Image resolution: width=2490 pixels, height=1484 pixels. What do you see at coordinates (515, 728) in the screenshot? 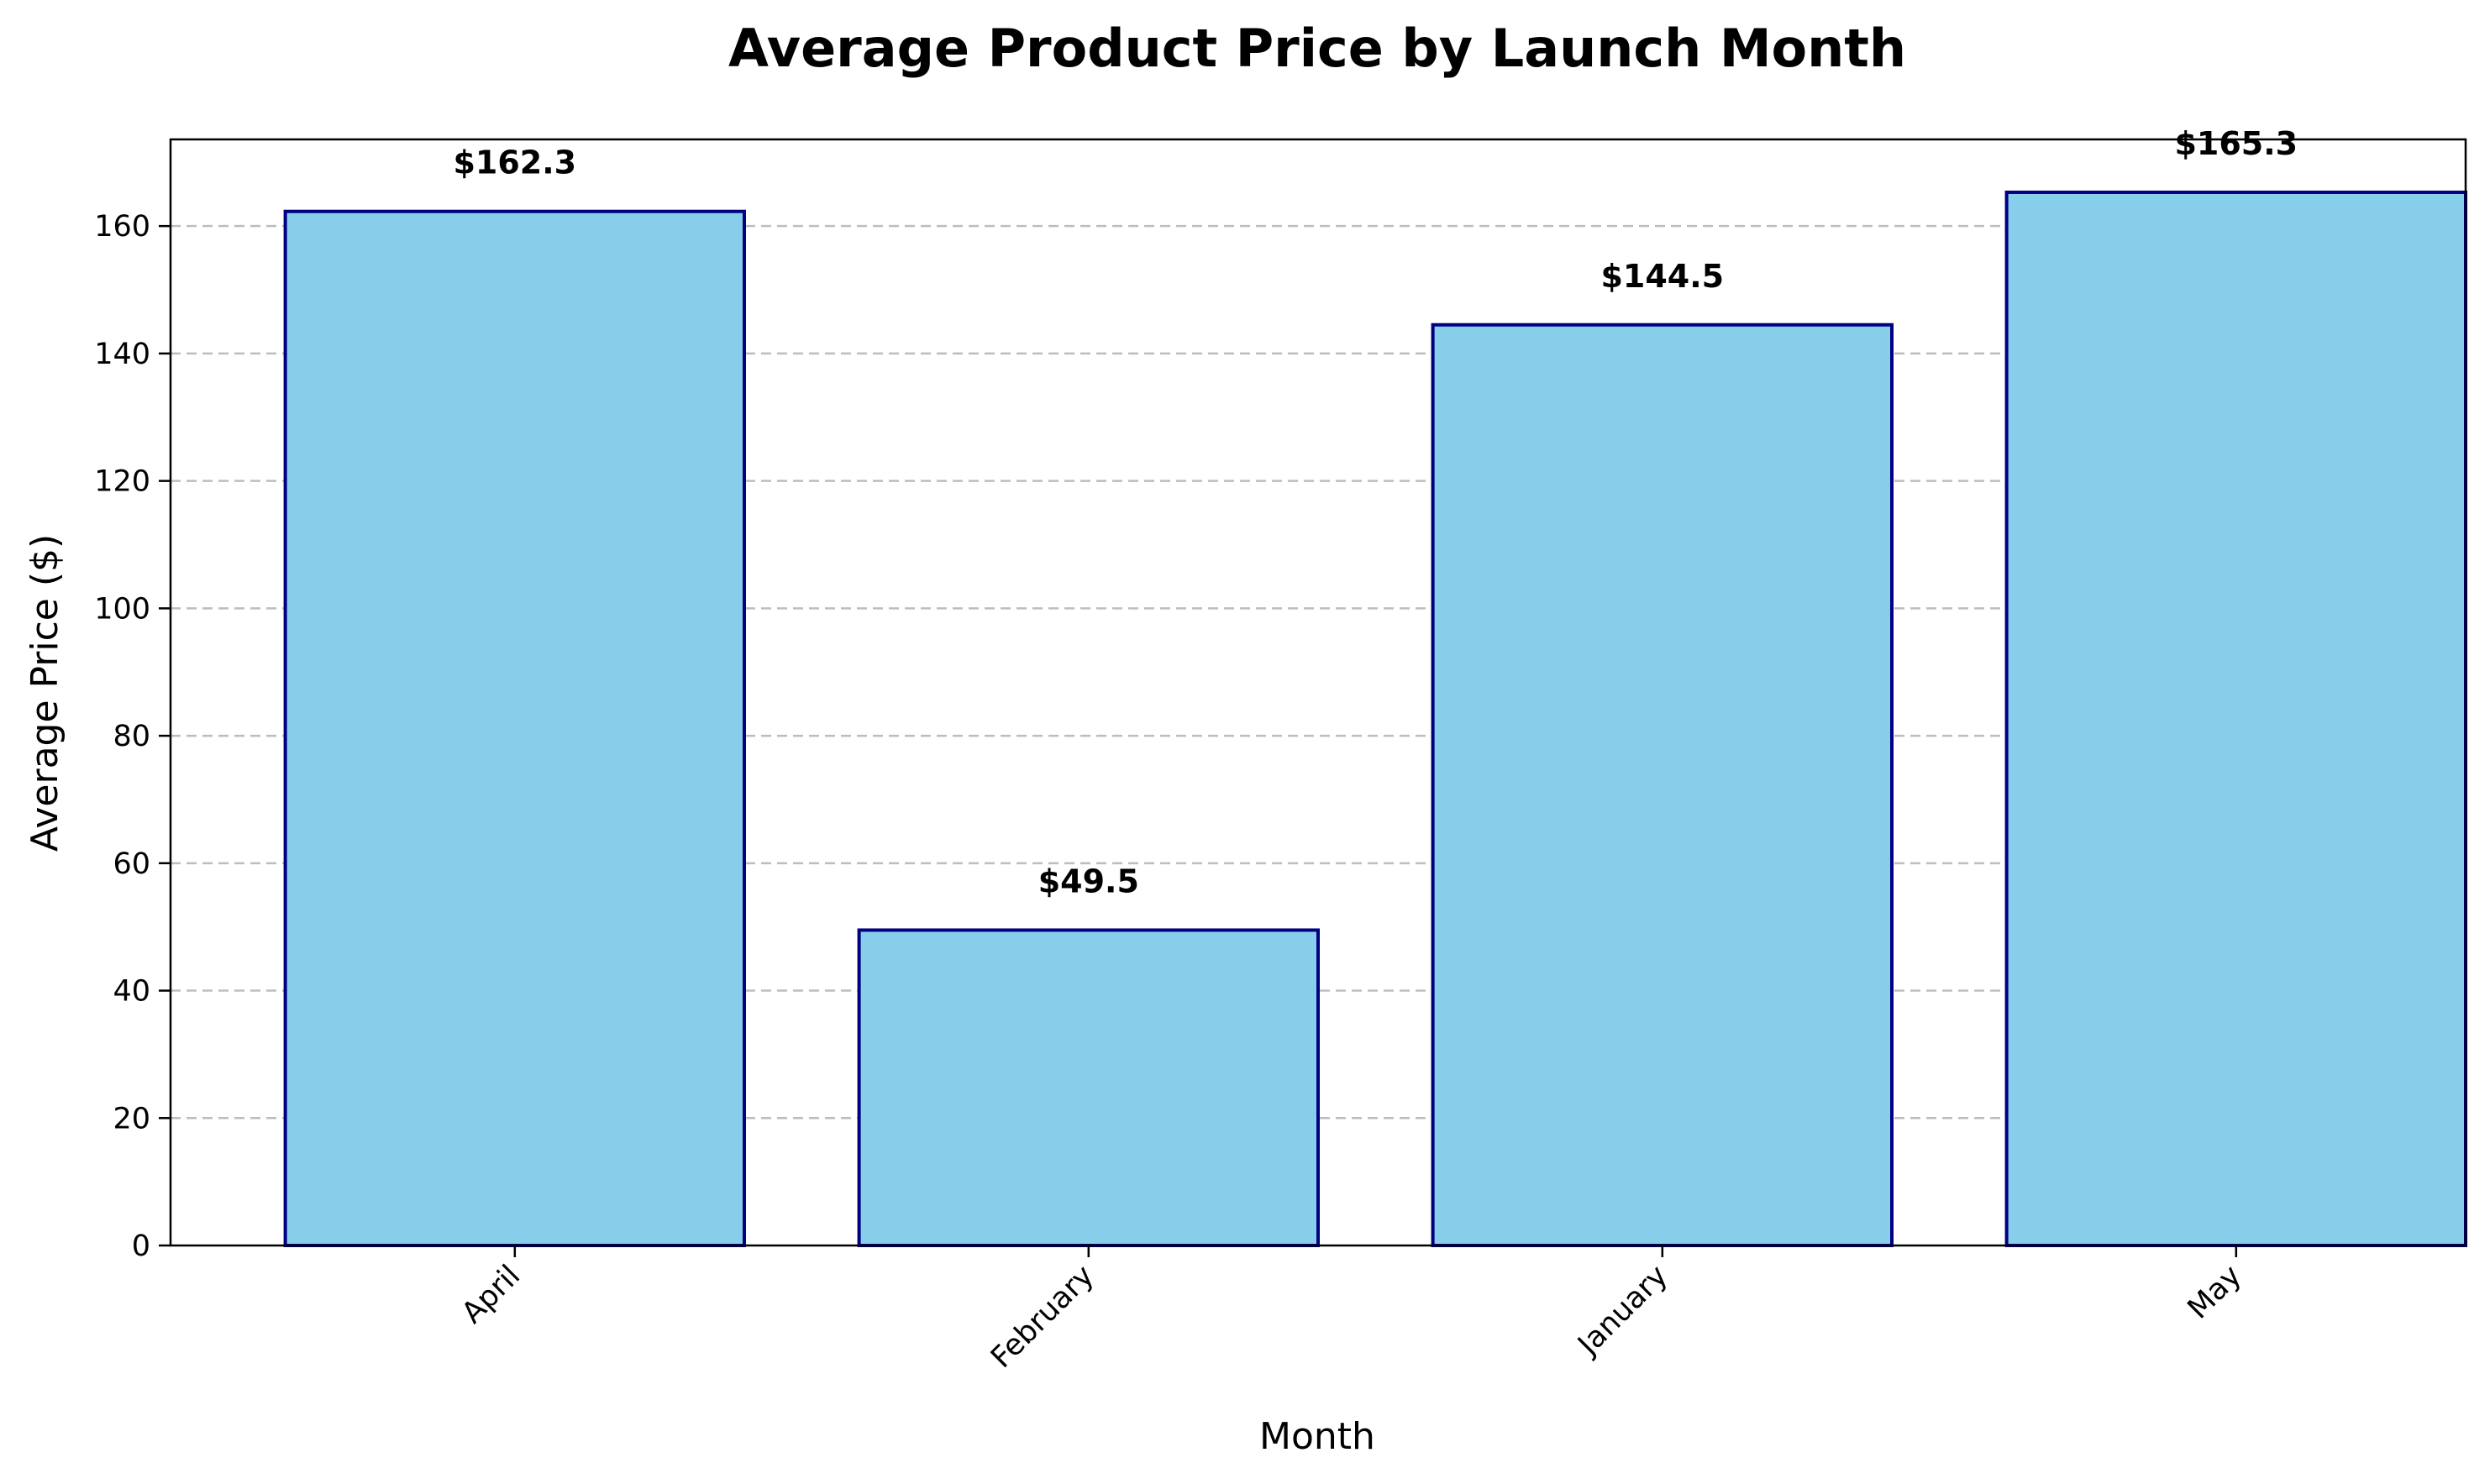
I see `bar-april` at bounding box center [515, 728].